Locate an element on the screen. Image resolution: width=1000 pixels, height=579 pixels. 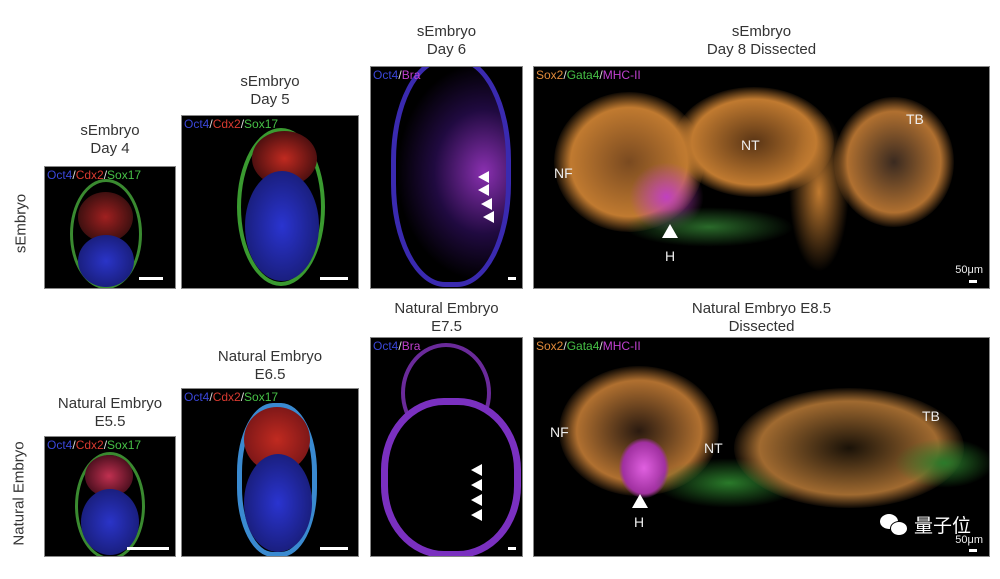
row-label-natural-embryo: Natural Embryo is located at coordinates (19, 493).